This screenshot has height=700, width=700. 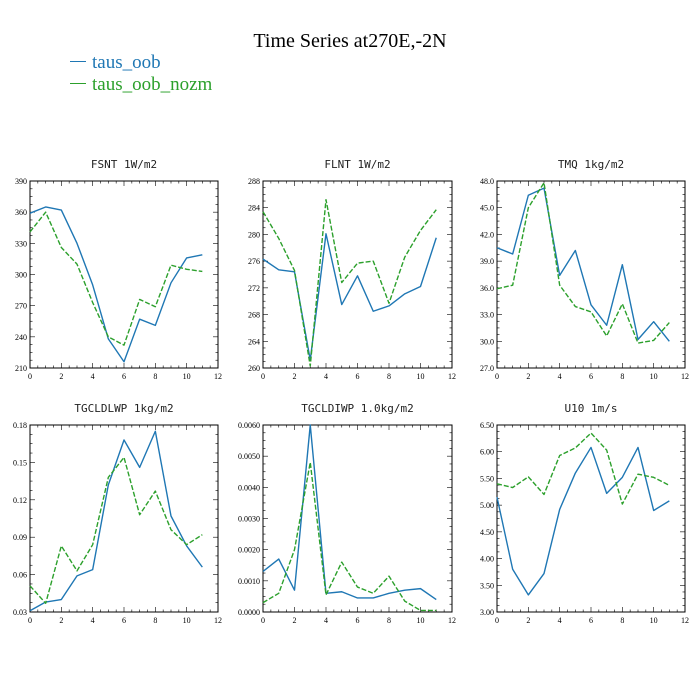 What do you see at coordinates (487, 612) in the screenshot?
I see `y-tick-label: 3.00` at bounding box center [487, 612].